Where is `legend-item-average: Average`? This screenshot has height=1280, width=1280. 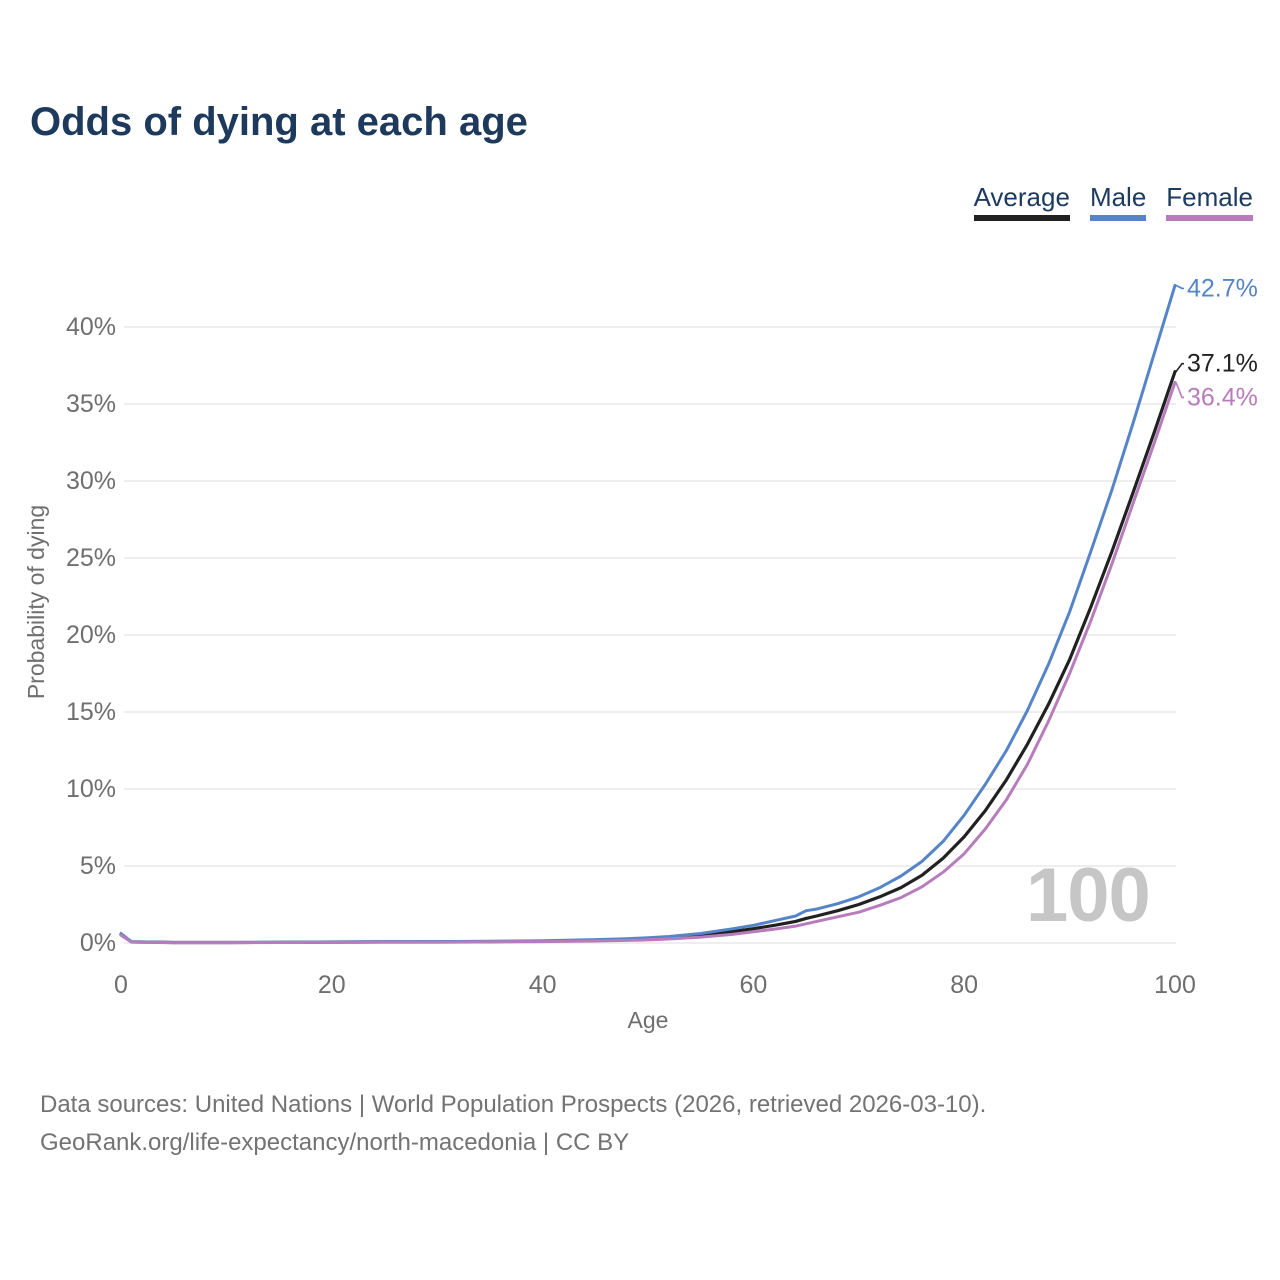
legend-item-average: Average is located at coordinates (1021, 202).